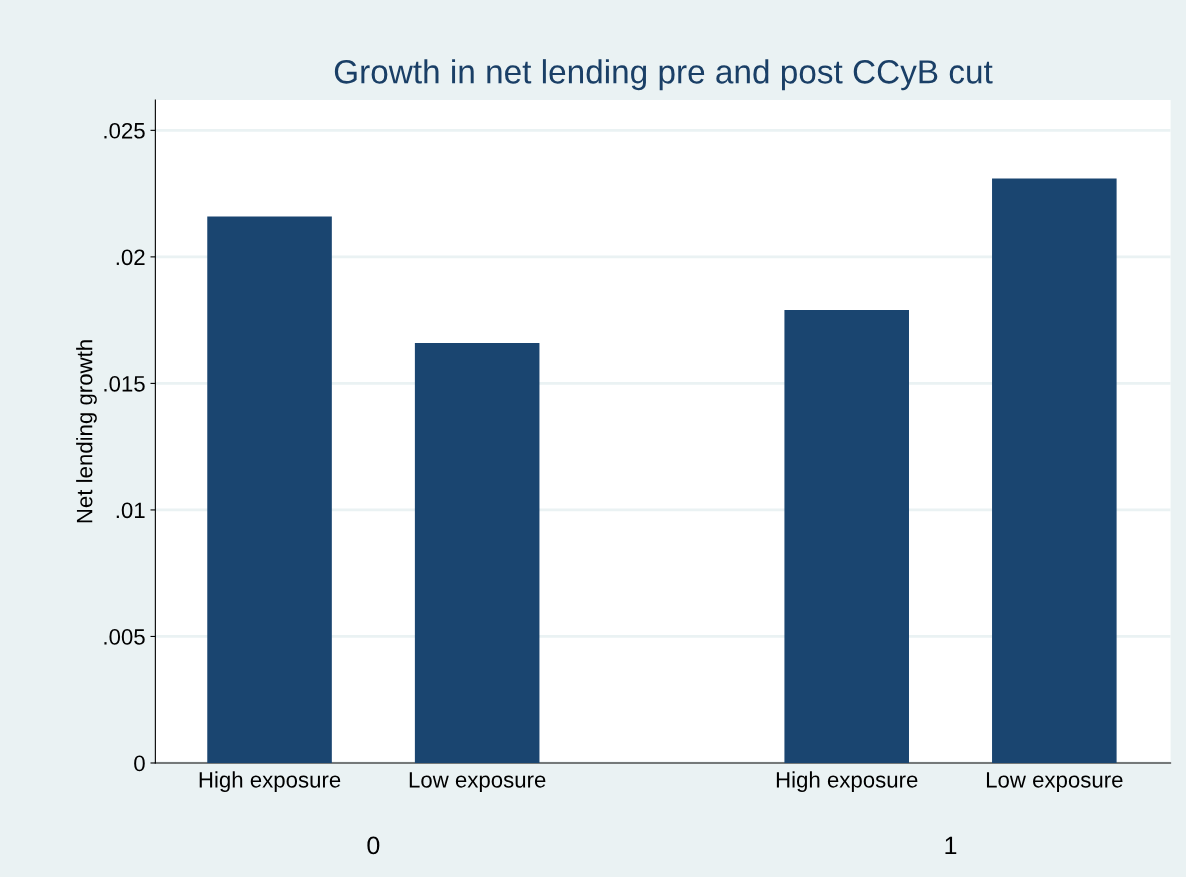  Describe the element at coordinates (373, 845) in the screenshot. I see `text: 0` at that location.